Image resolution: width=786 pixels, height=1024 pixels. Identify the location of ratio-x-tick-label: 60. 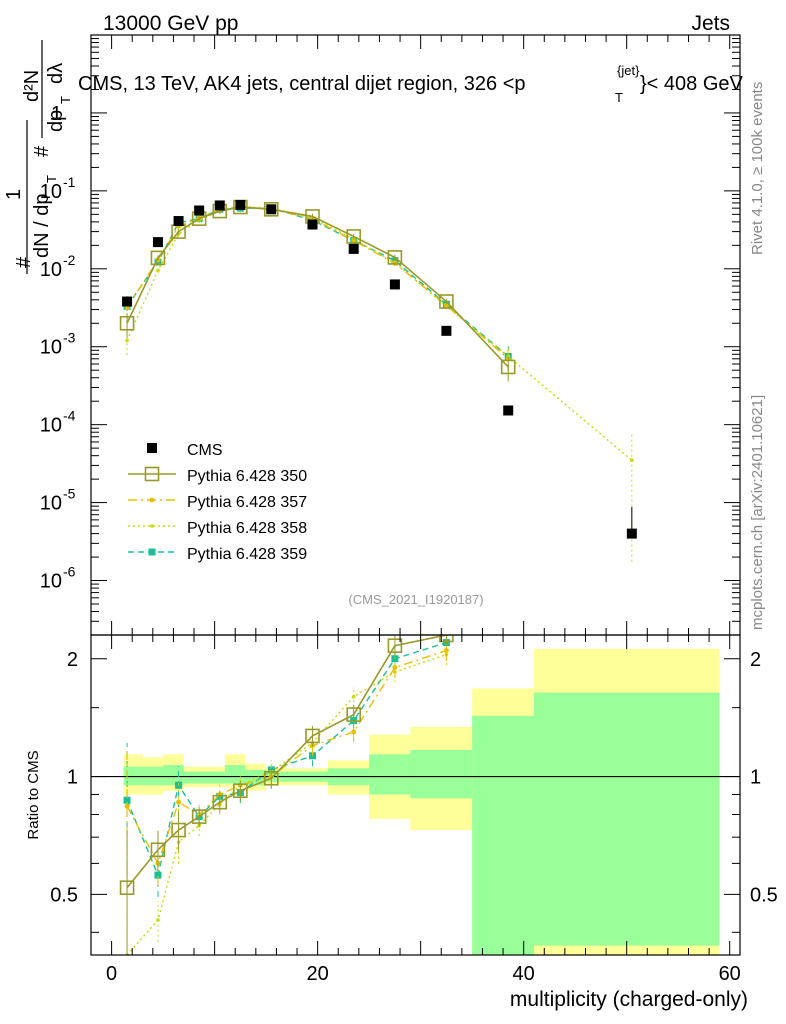
(730, 974).